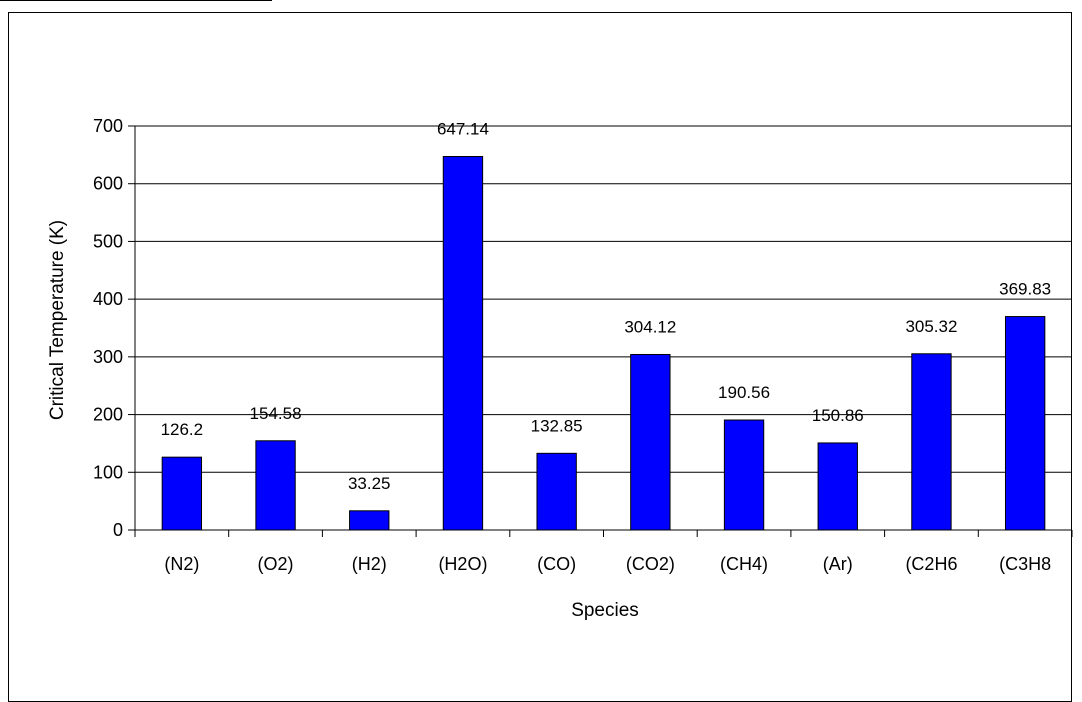 This screenshot has height=702, width=1082. Describe the element at coordinates (369, 483) in the screenshot. I see `data-label: 33.25` at that location.